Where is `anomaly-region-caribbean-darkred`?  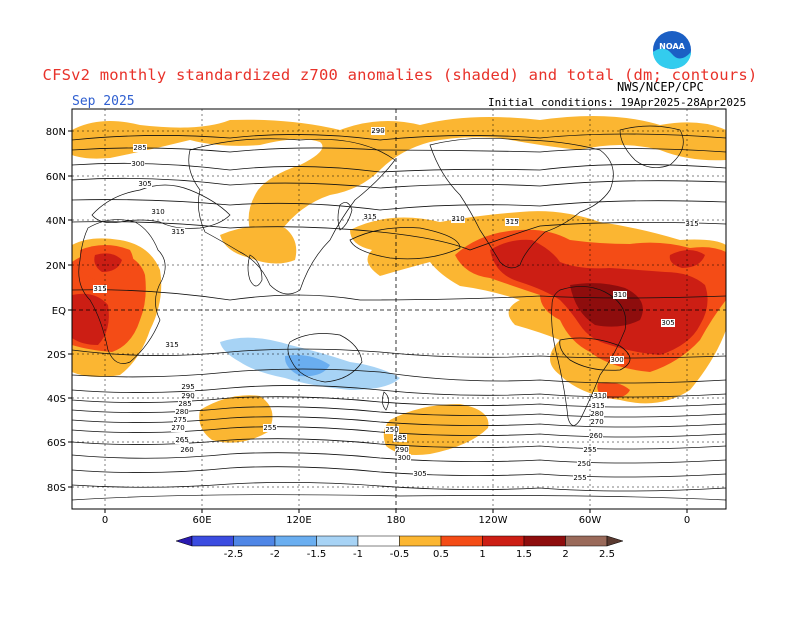
anomaly-region-caribbean-darkred is located at coordinates (687, 259).